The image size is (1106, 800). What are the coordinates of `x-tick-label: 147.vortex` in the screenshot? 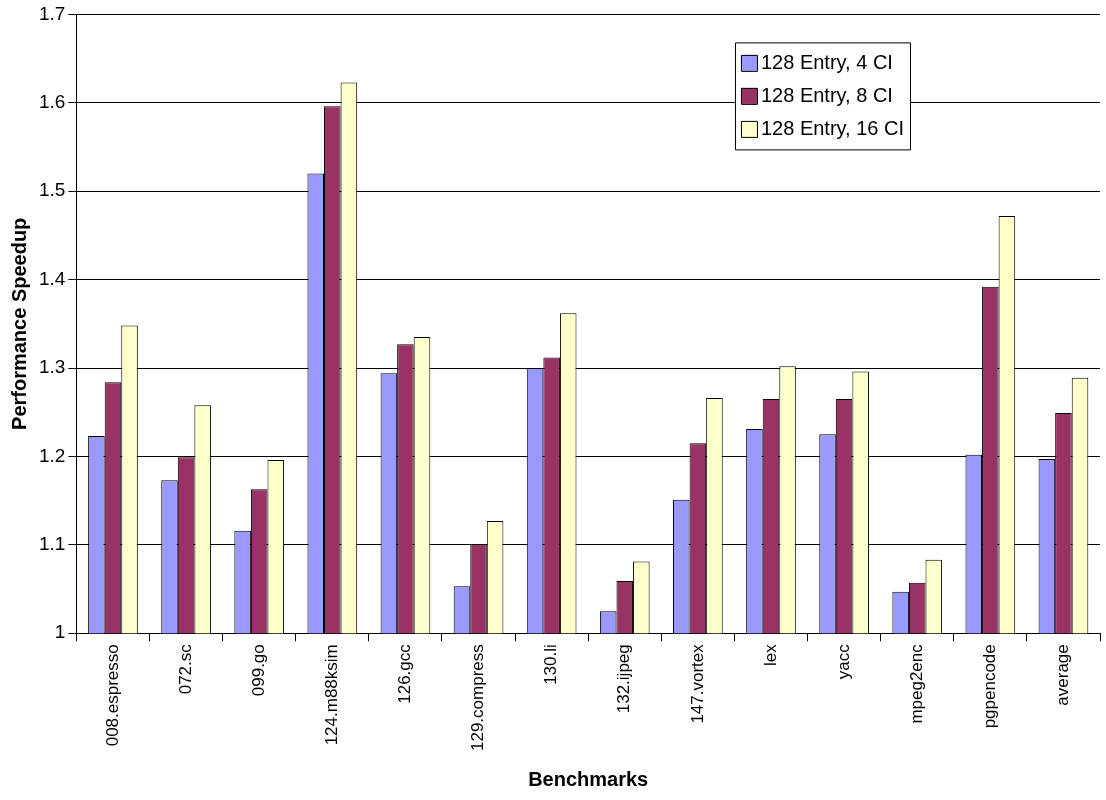 It's located at (697, 683).